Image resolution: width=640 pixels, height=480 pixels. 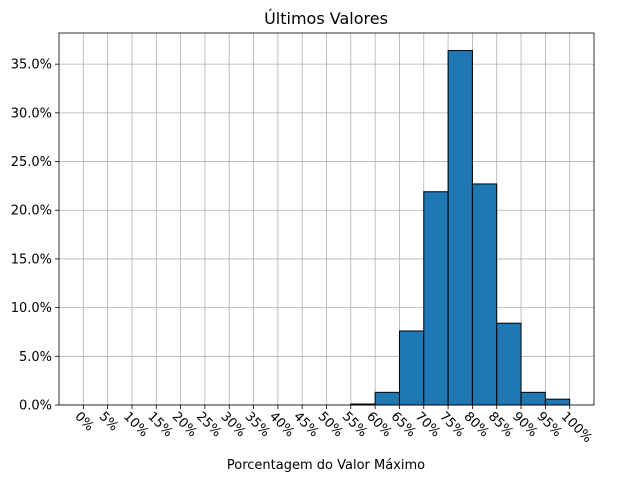 I want to click on x-tick-label: 20%, so click(x=184, y=424).